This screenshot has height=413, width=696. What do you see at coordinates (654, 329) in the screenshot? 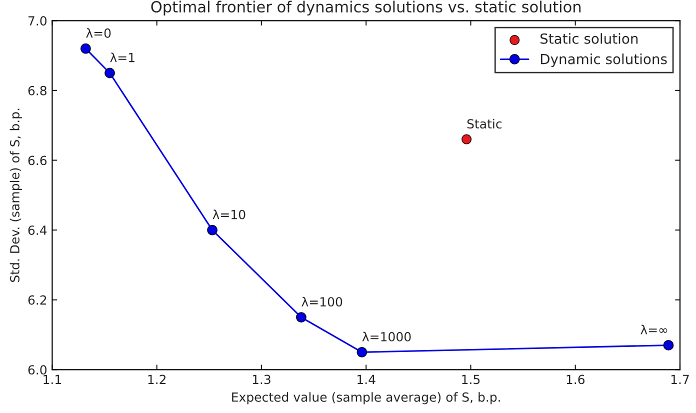
I see `annotation: λ=∞` at bounding box center [654, 329].